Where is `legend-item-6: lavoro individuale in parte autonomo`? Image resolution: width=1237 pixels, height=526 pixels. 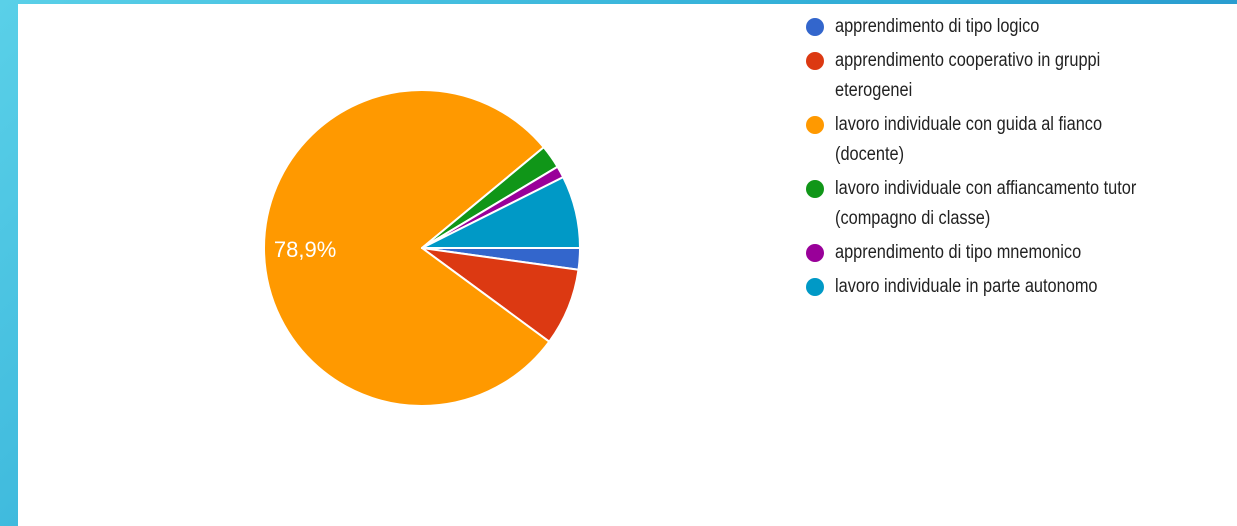 legend-item-6: lavoro individuale in parte autonomo is located at coordinates (1016, 287).